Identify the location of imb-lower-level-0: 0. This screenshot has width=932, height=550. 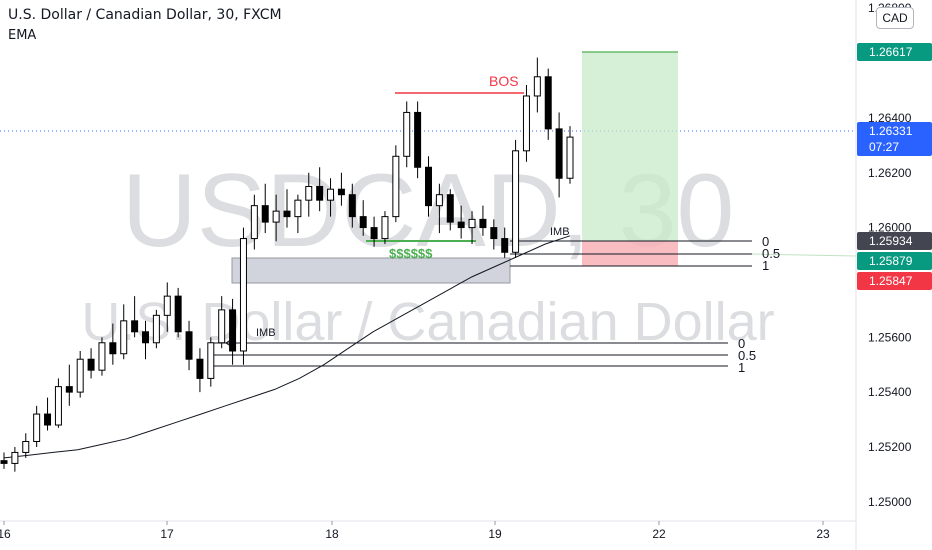
(741, 343).